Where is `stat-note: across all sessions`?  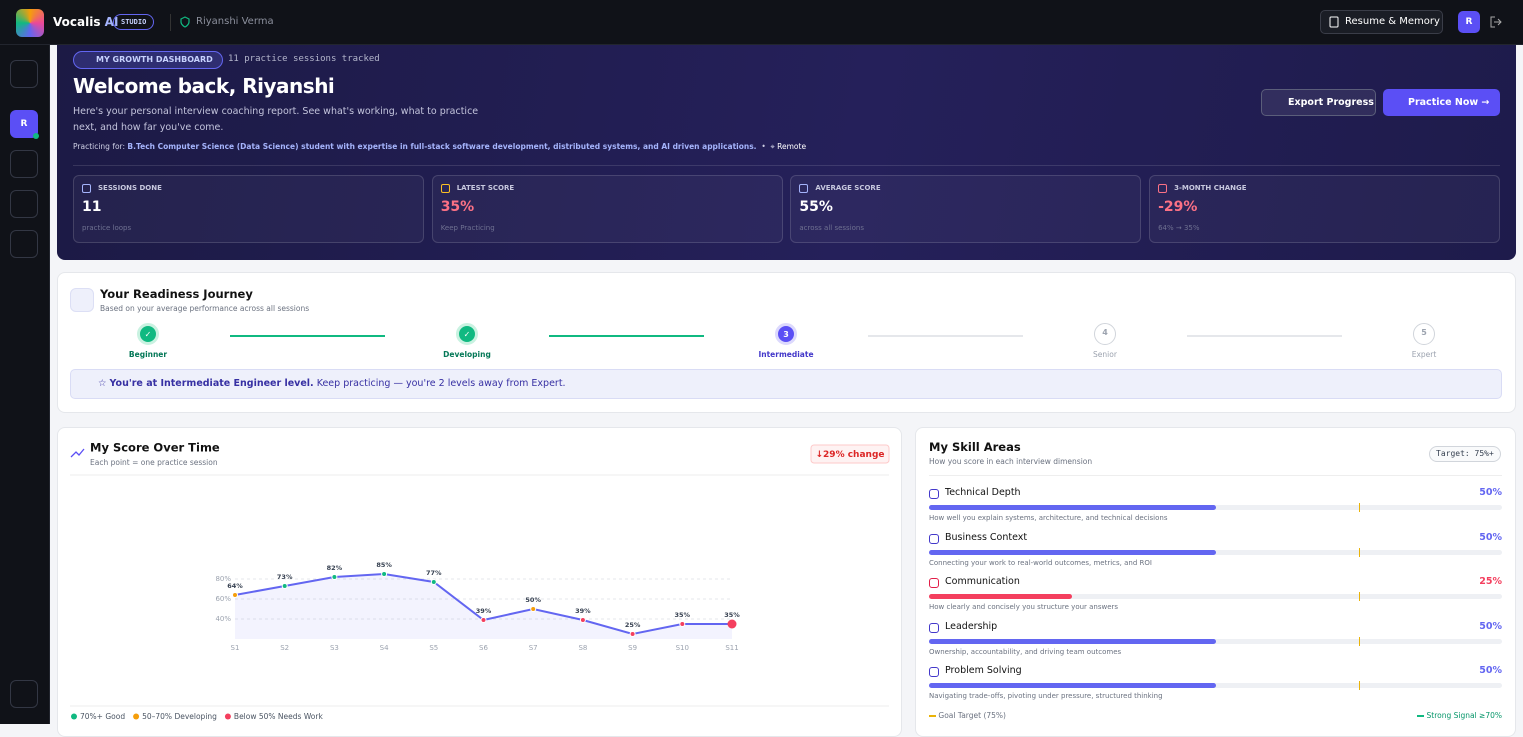
stat-note: across all sessions is located at coordinates (832, 228).